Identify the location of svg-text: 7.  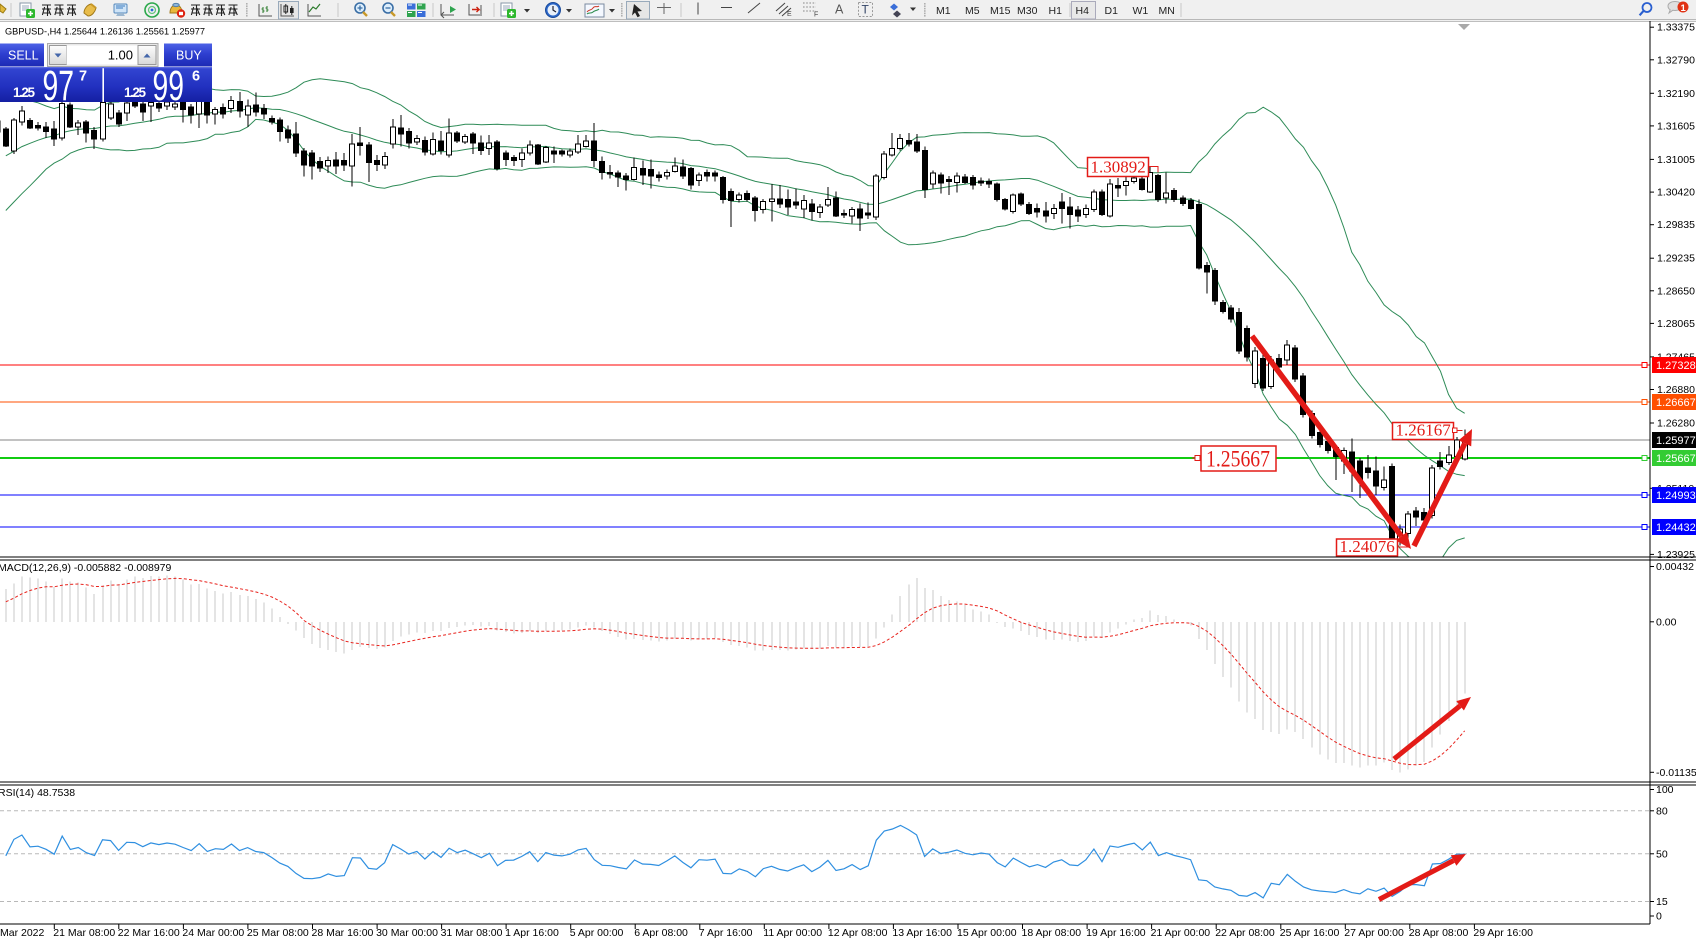
(83, 77).